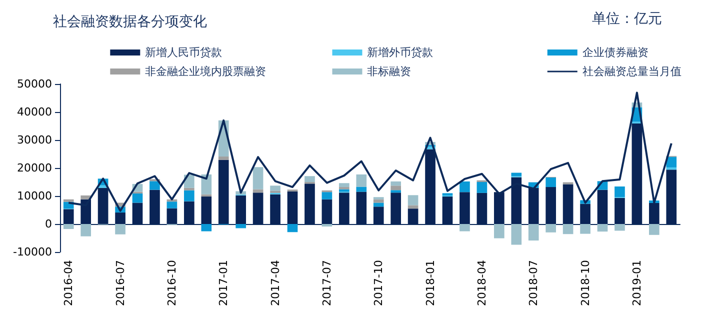  Describe the element at coordinates (481, 283) in the screenshot. I see `x-tick-label: 2018-04` at that location.